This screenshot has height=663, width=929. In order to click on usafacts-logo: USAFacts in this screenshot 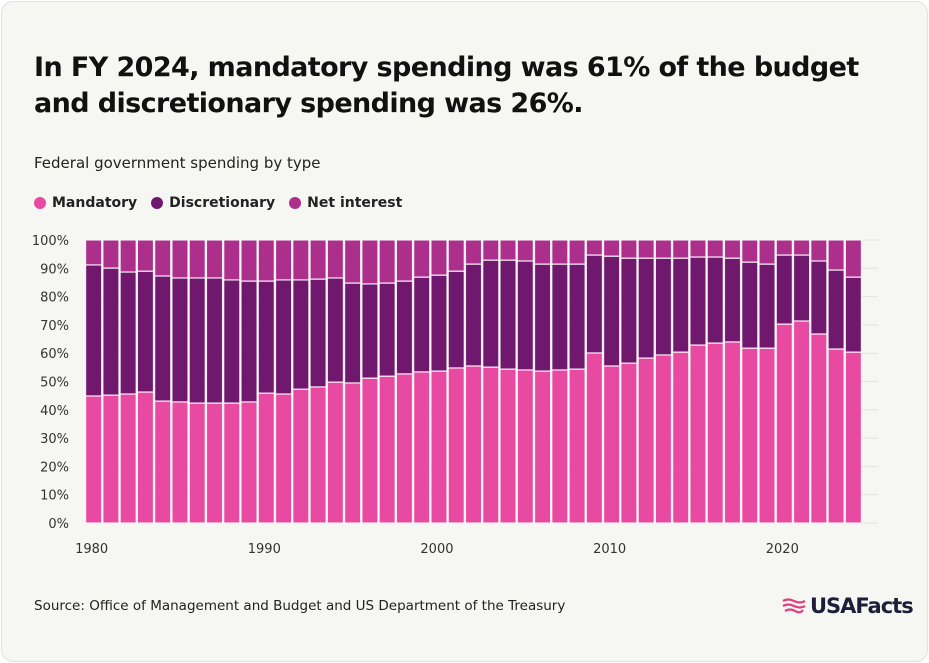, I will do `click(848, 606)`.